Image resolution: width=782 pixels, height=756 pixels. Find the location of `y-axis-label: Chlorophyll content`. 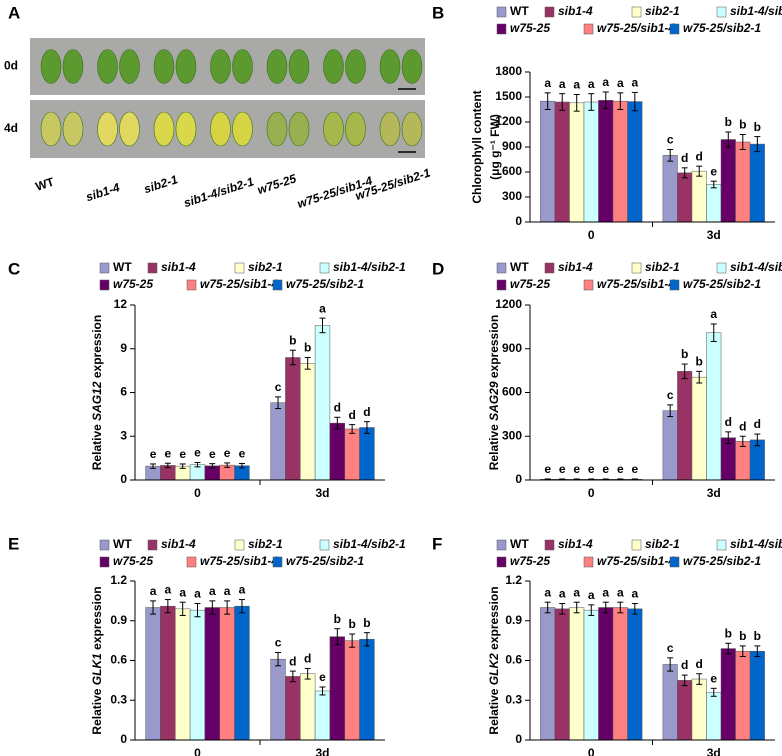

y-axis-label: Chlorophyll content is located at coordinates (477, 146).